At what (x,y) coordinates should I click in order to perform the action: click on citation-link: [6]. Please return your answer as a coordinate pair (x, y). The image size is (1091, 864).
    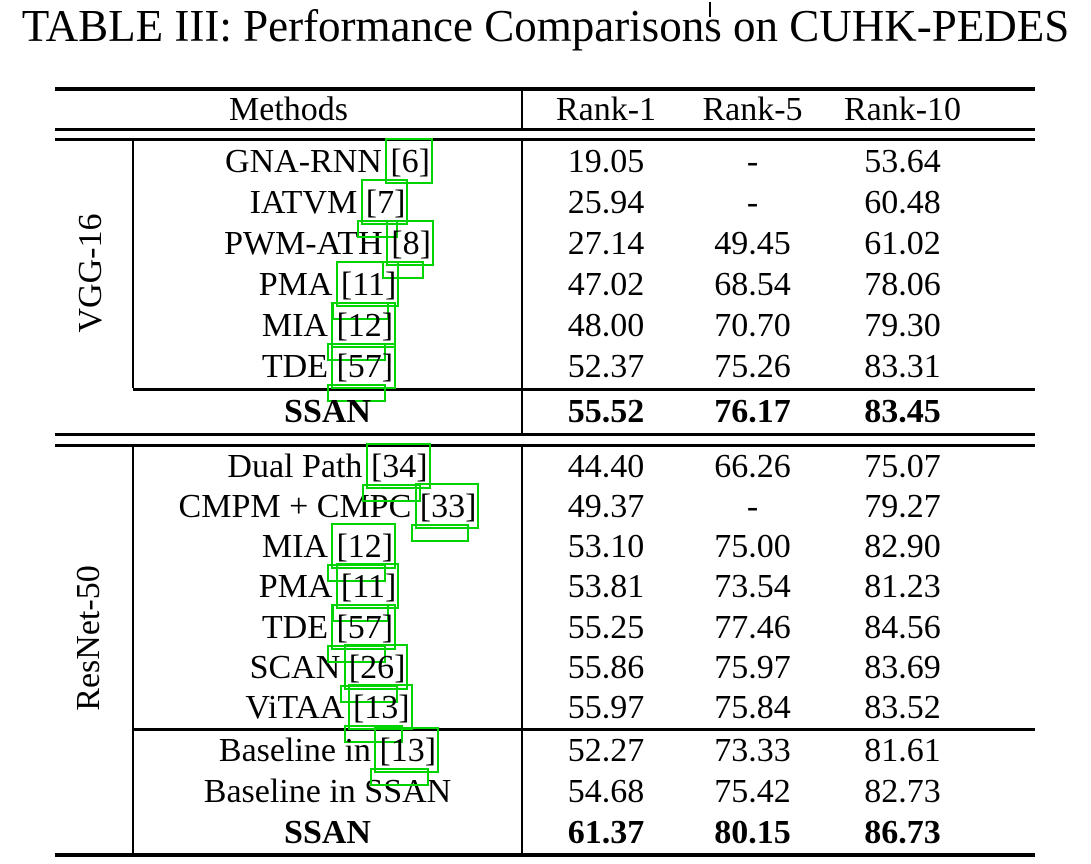
    Looking at the image, I should click on (409, 160).